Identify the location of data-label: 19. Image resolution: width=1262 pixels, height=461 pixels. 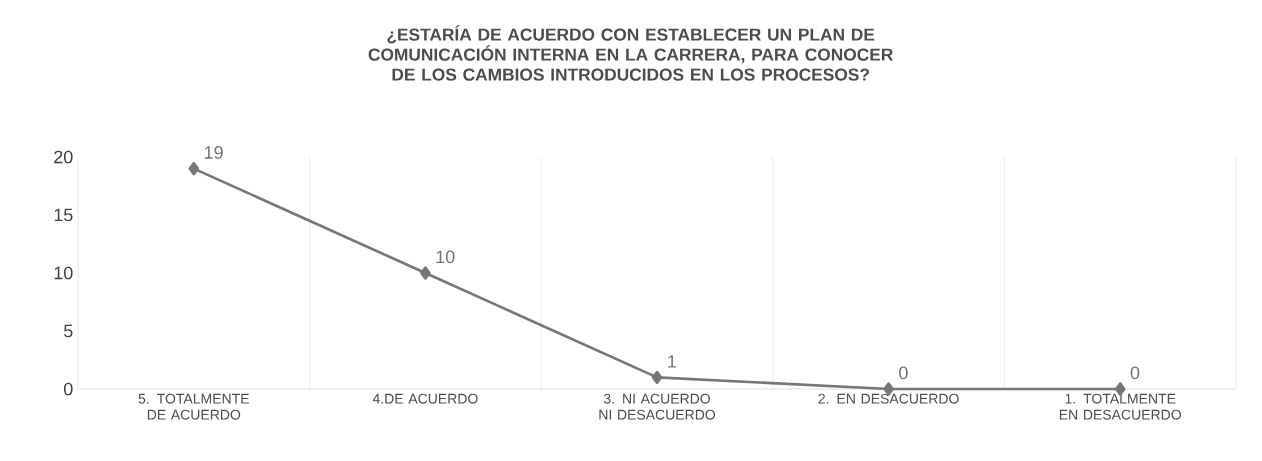
(213, 152).